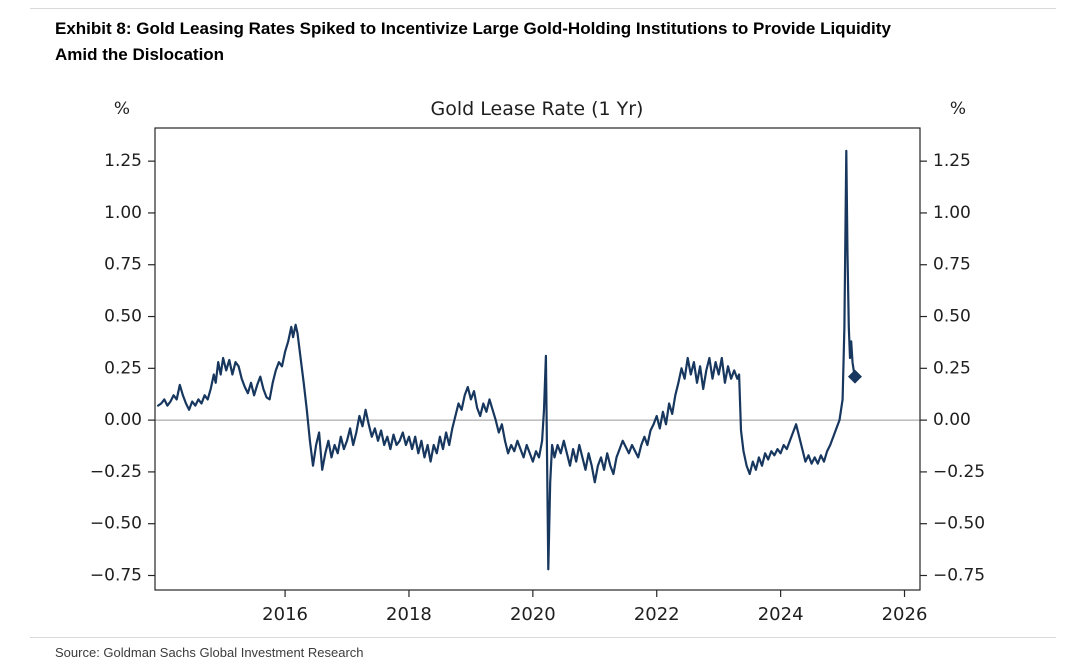 This screenshot has width=1080, height=671. What do you see at coordinates (123, 420) in the screenshot?
I see `y-tick-label-left: 0.00` at bounding box center [123, 420].